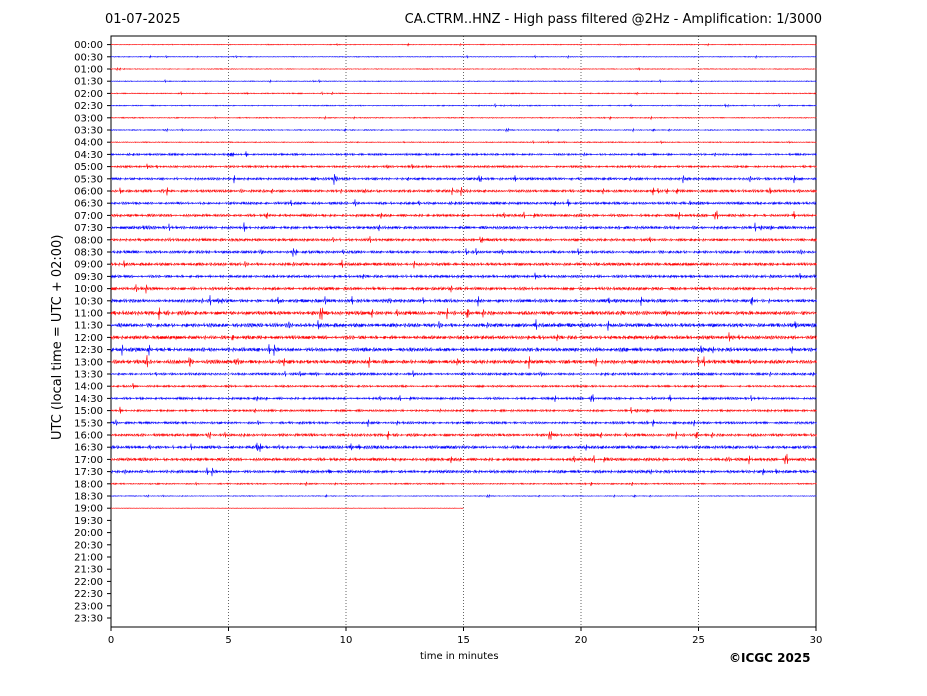 The width and height of the screenshot is (927, 696). What do you see at coordinates (88, 228) in the screenshot?
I see `y-tick-label: 07:30` at bounding box center [88, 228].